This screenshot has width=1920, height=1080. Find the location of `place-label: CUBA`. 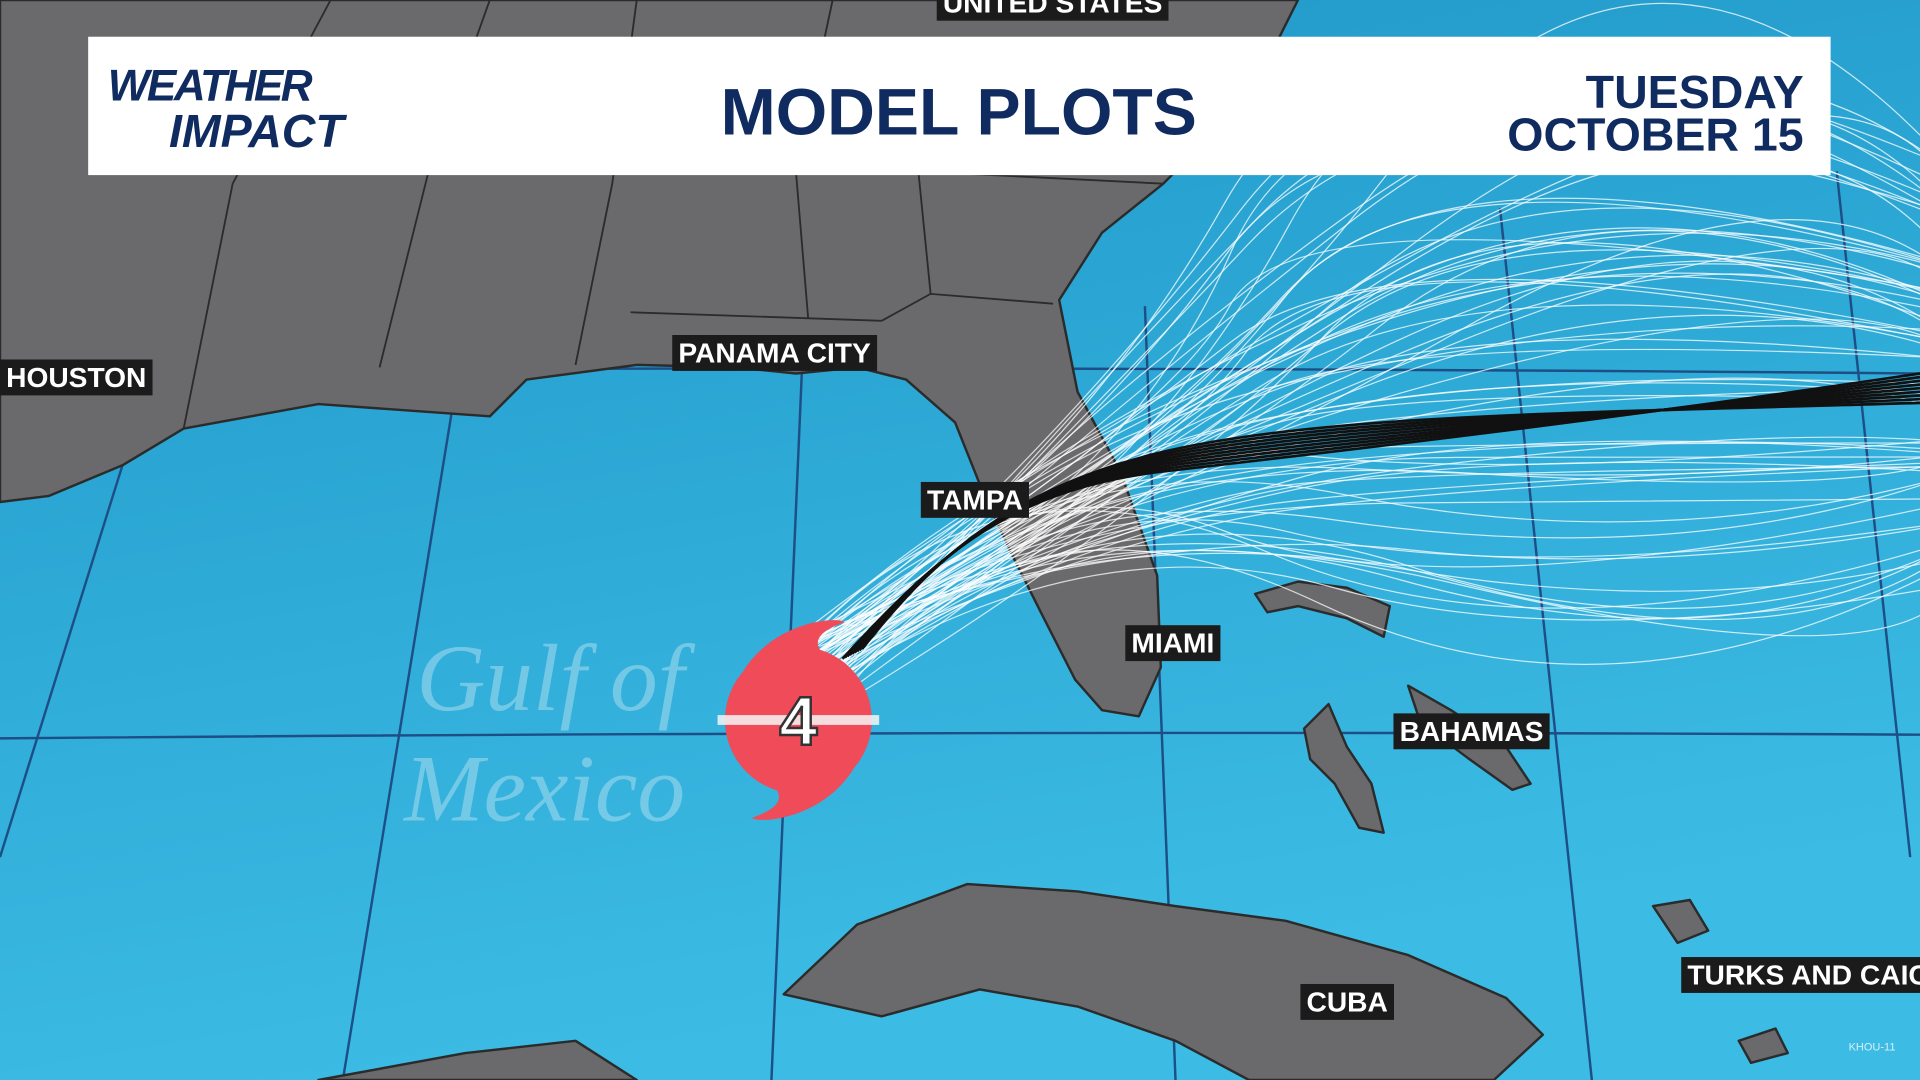

place-label: CUBA is located at coordinates (1347, 1001).